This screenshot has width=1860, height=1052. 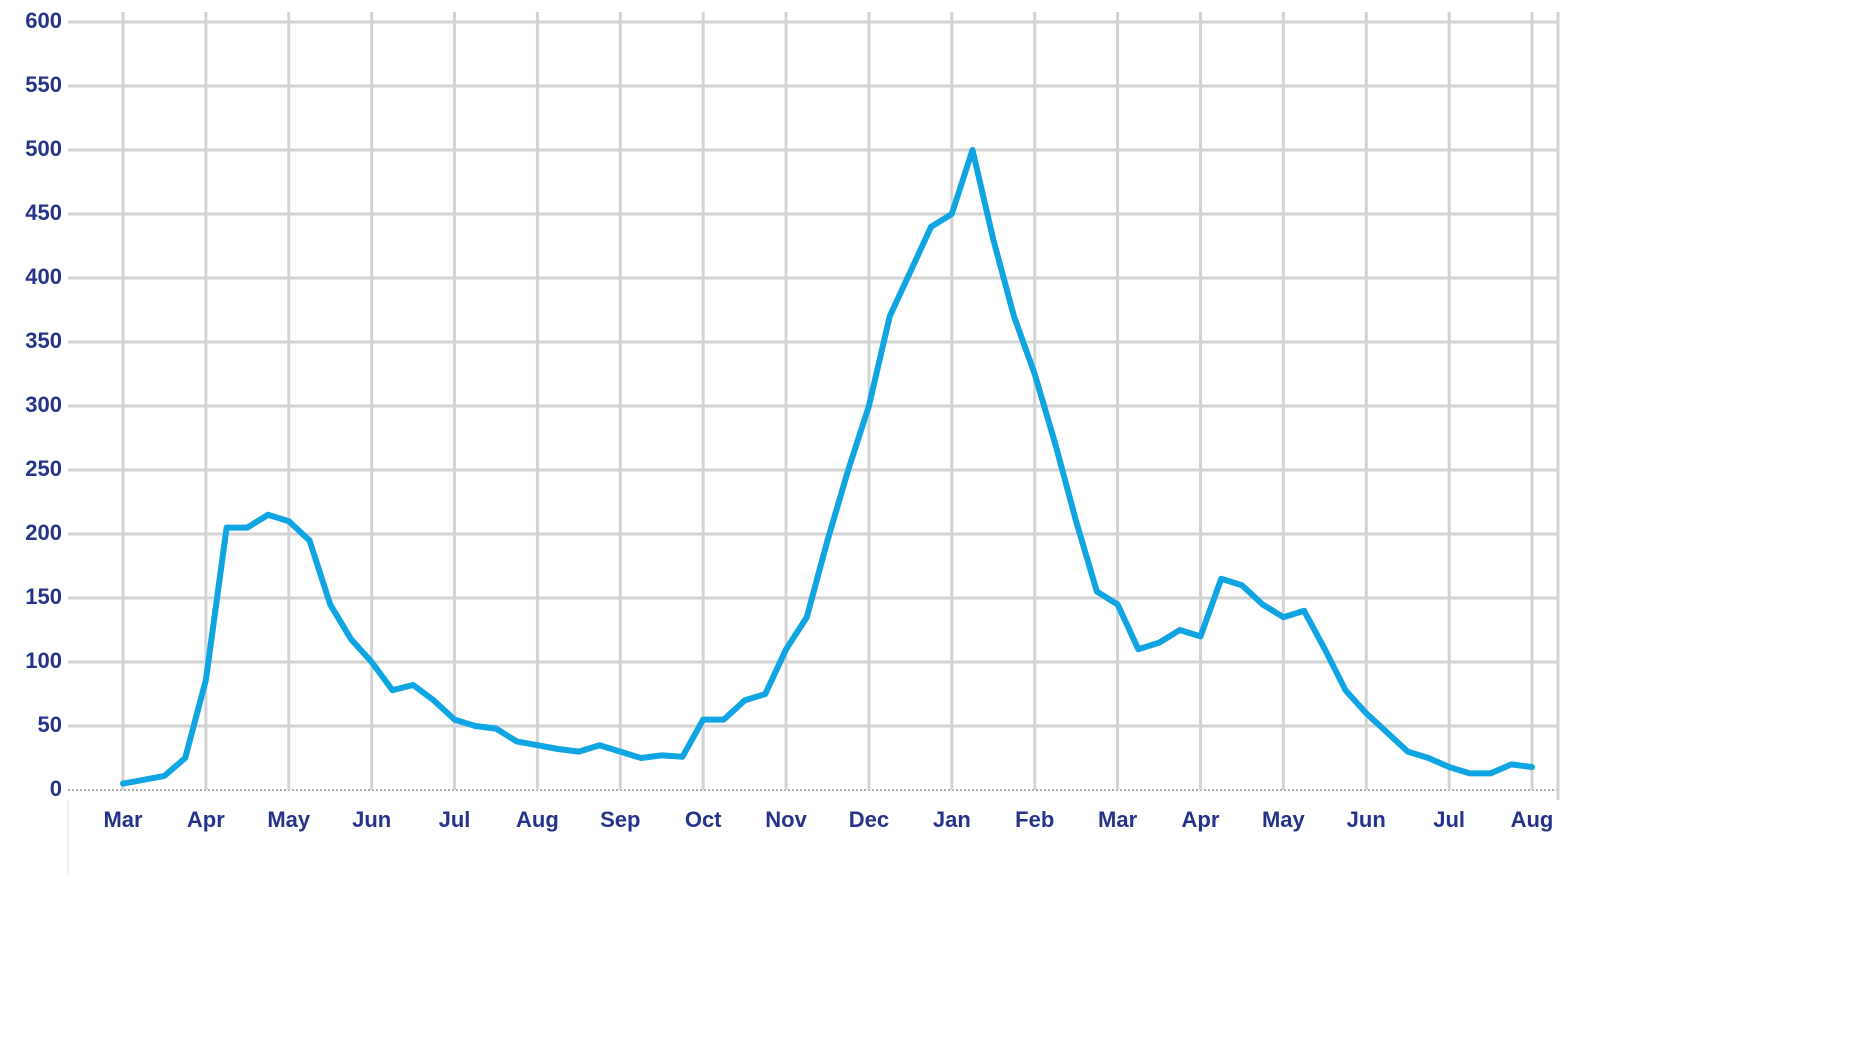 I want to click on x-tick-label: Dec, so click(x=869, y=819).